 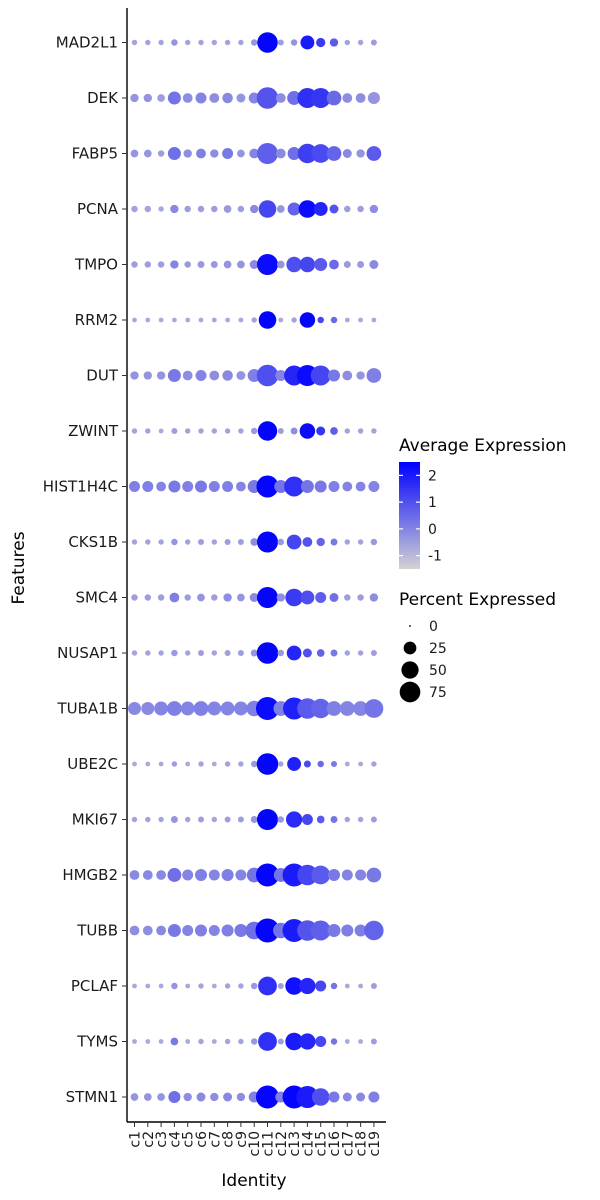 I want to click on dot-rrm2-c4, so click(x=174, y=320).